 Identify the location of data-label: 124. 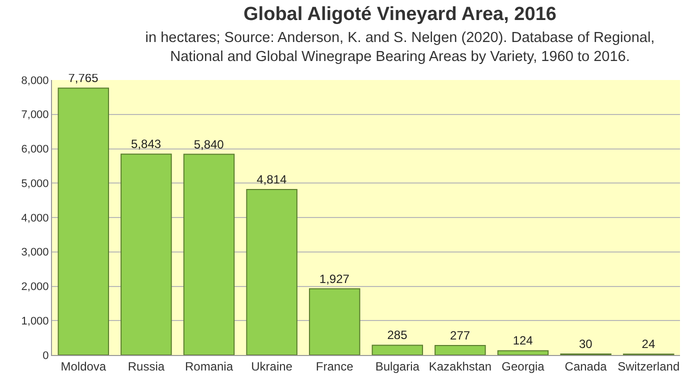
(523, 341).